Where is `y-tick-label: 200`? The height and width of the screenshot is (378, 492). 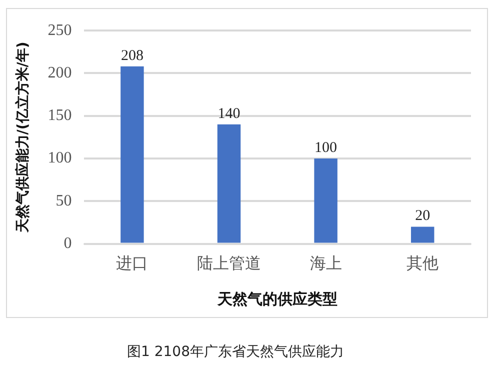
y-tick-label: 200 is located at coordinates (60, 73).